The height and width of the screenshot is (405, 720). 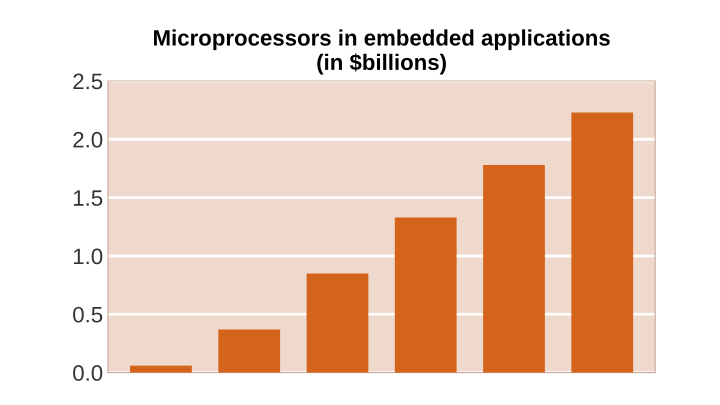 What do you see at coordinates (87, 373) in the screenshot?
I see `y-tick-label: 0.0` at bounding box center [87, 373].